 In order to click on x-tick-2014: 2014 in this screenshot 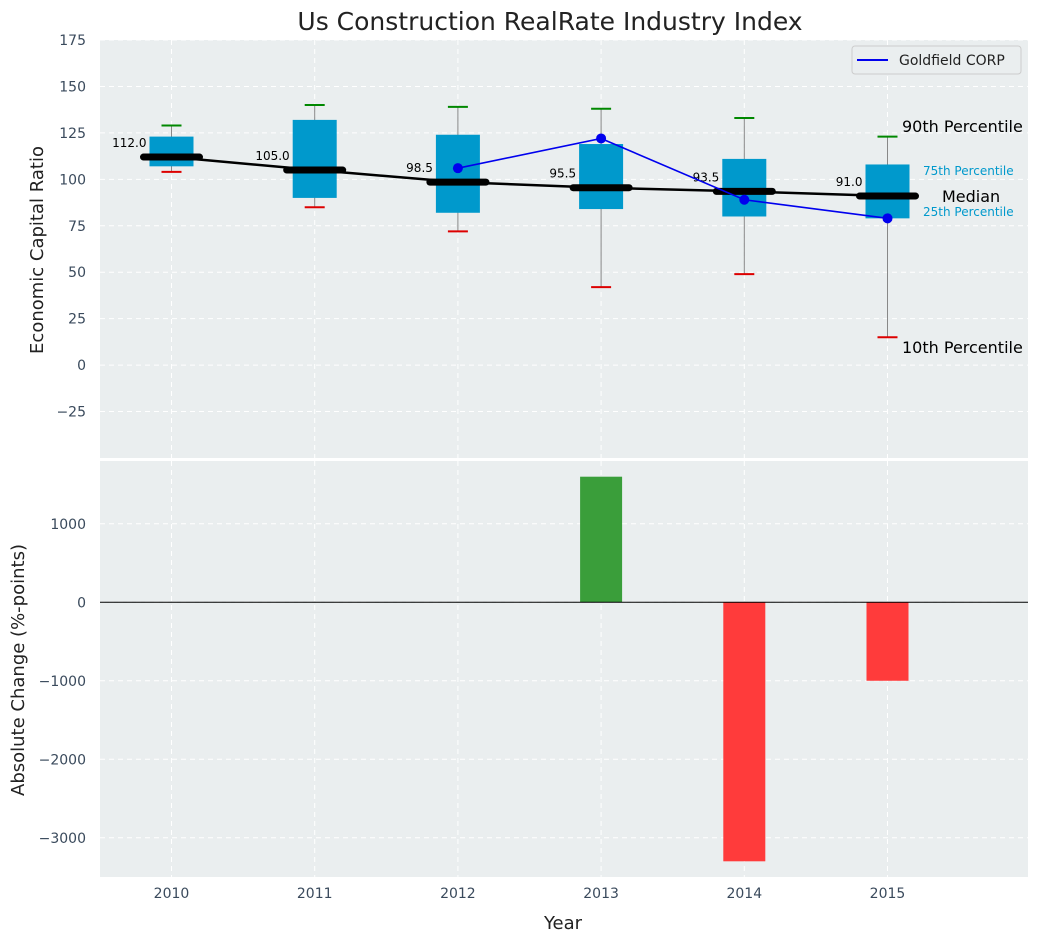, I will do `click(744, 894)`.